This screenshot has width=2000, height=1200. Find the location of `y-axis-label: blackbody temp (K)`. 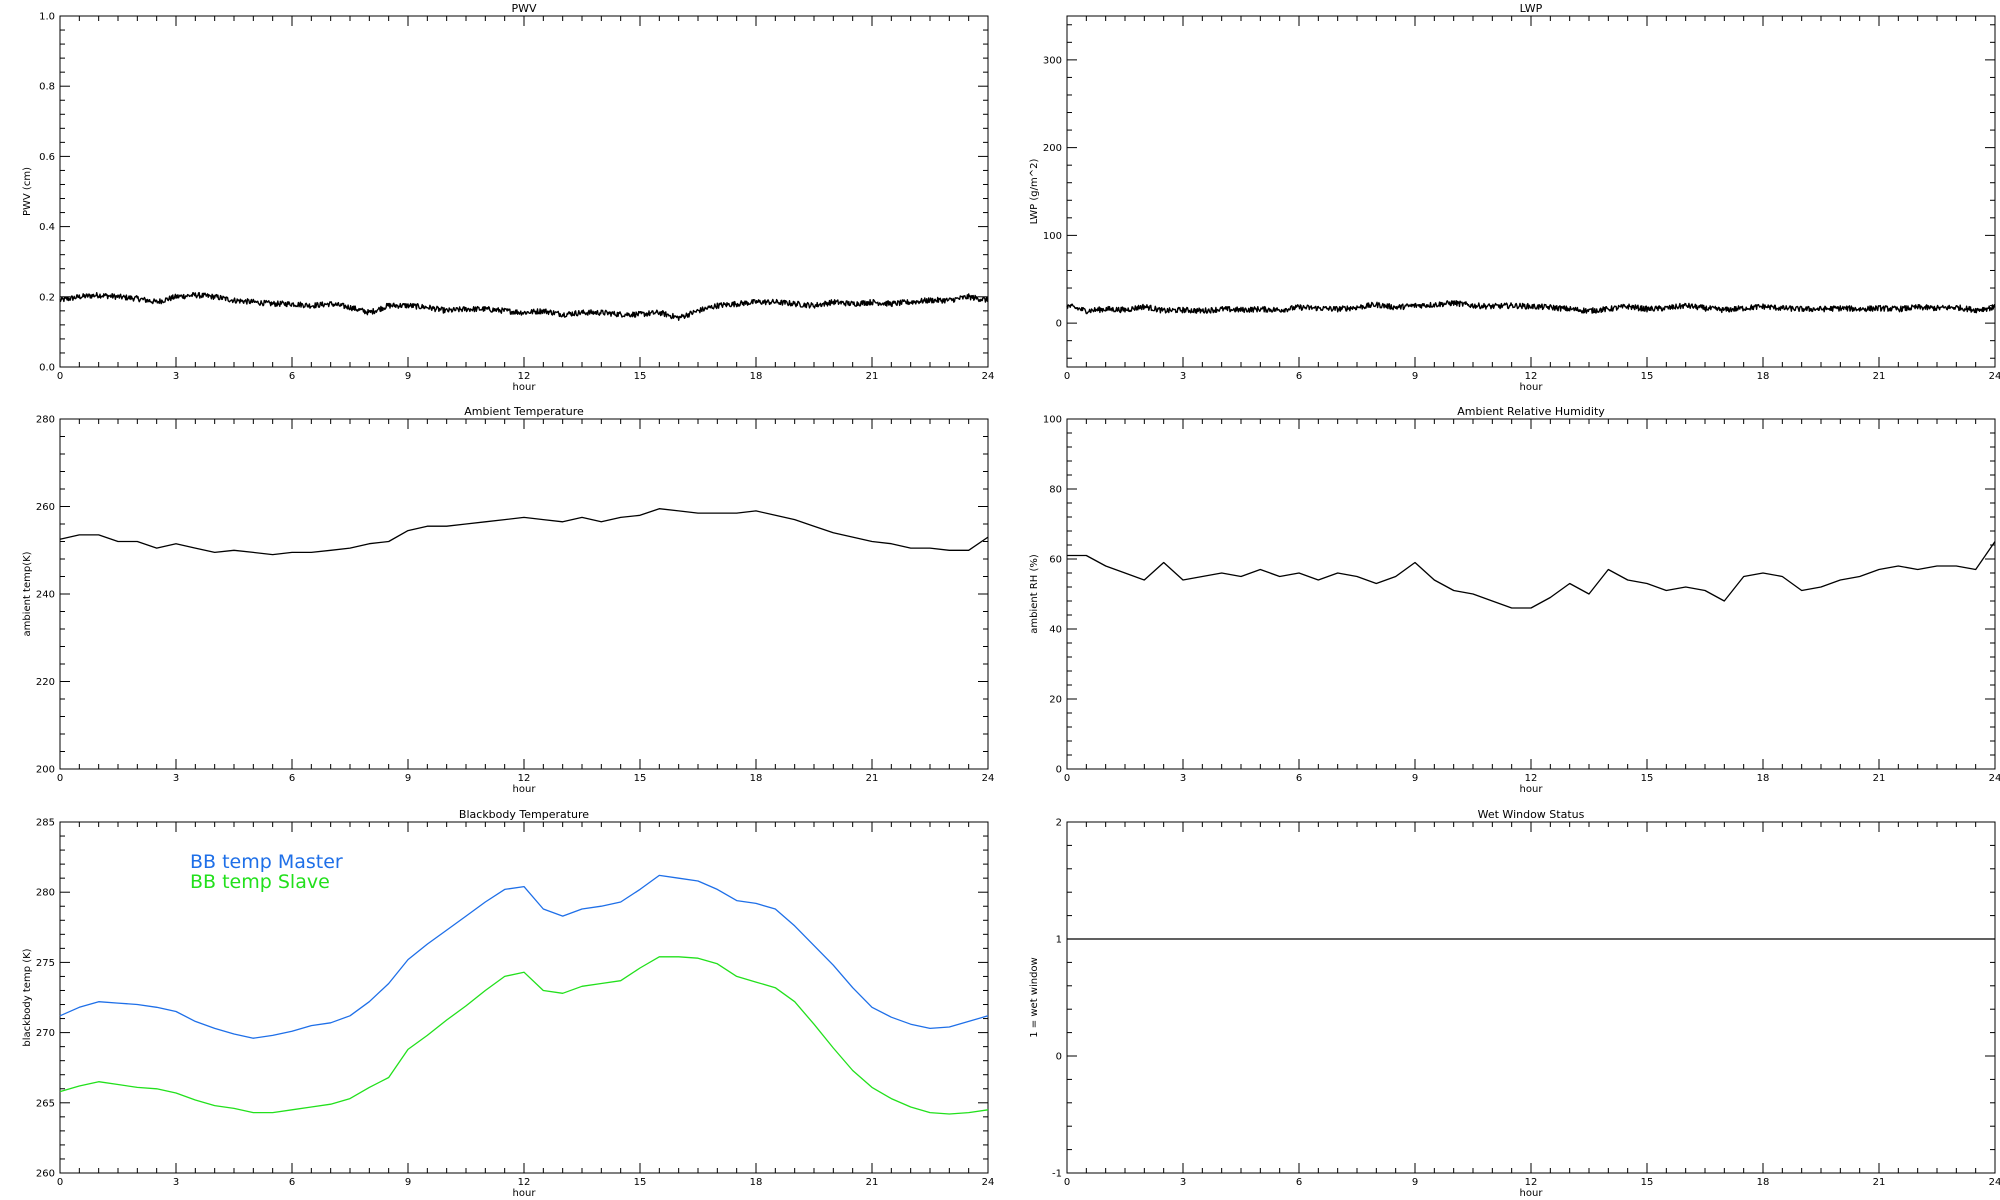

y-axis-label: blackbody temp (K) is located at coordinates (27, 997).